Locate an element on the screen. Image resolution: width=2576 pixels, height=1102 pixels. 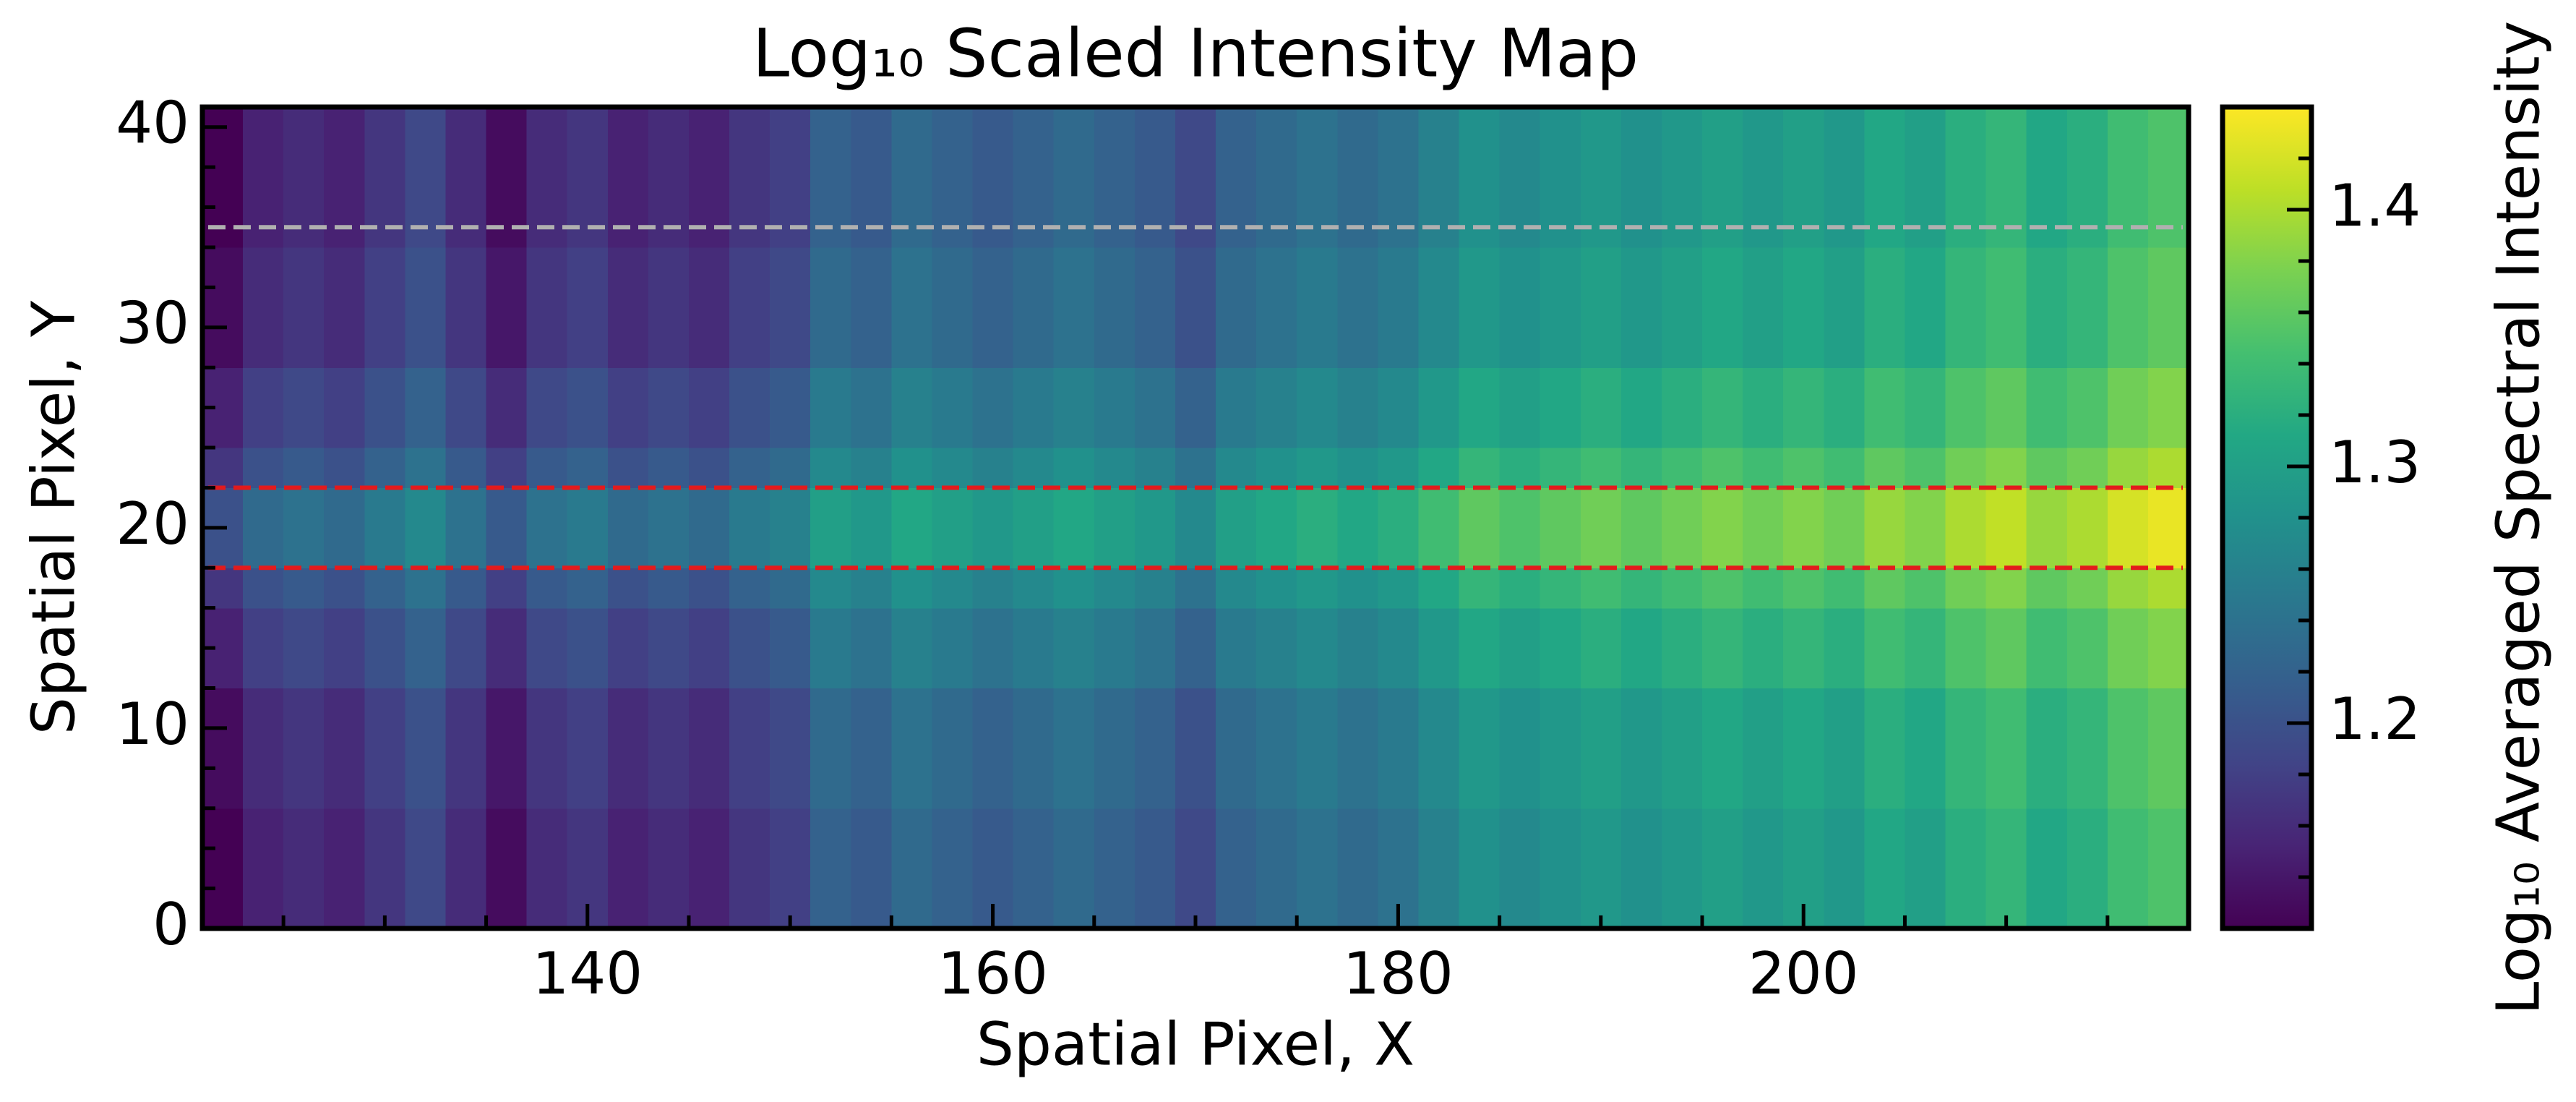
y-tick-label: 0 is located at coordinates (171, 925).